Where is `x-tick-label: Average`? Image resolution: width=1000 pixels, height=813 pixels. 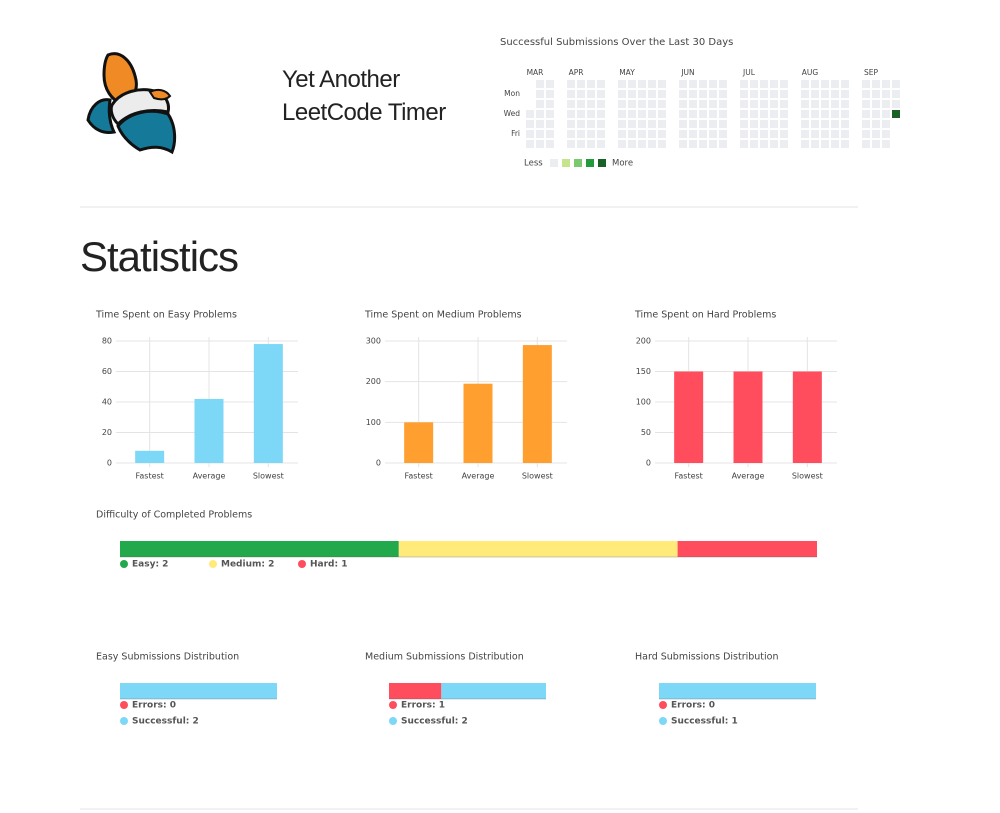 x-tick-label: Average is located at coordinates (209, 476).